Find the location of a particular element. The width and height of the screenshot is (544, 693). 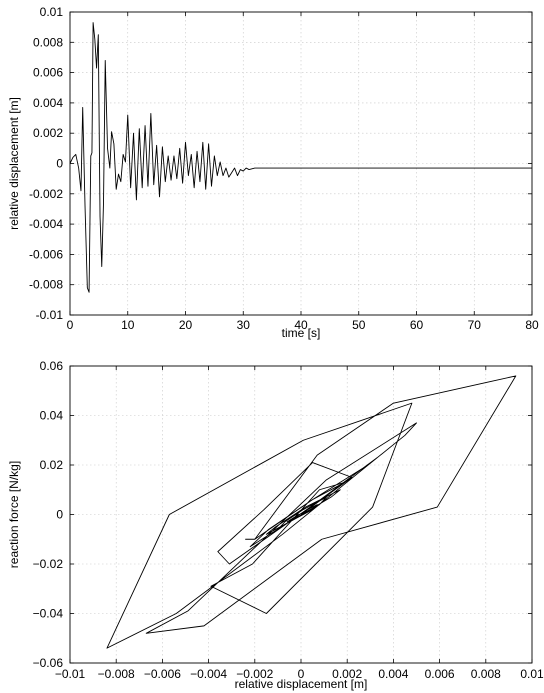

y-tick-label: −0.04 is located at coordinates (48, 614).